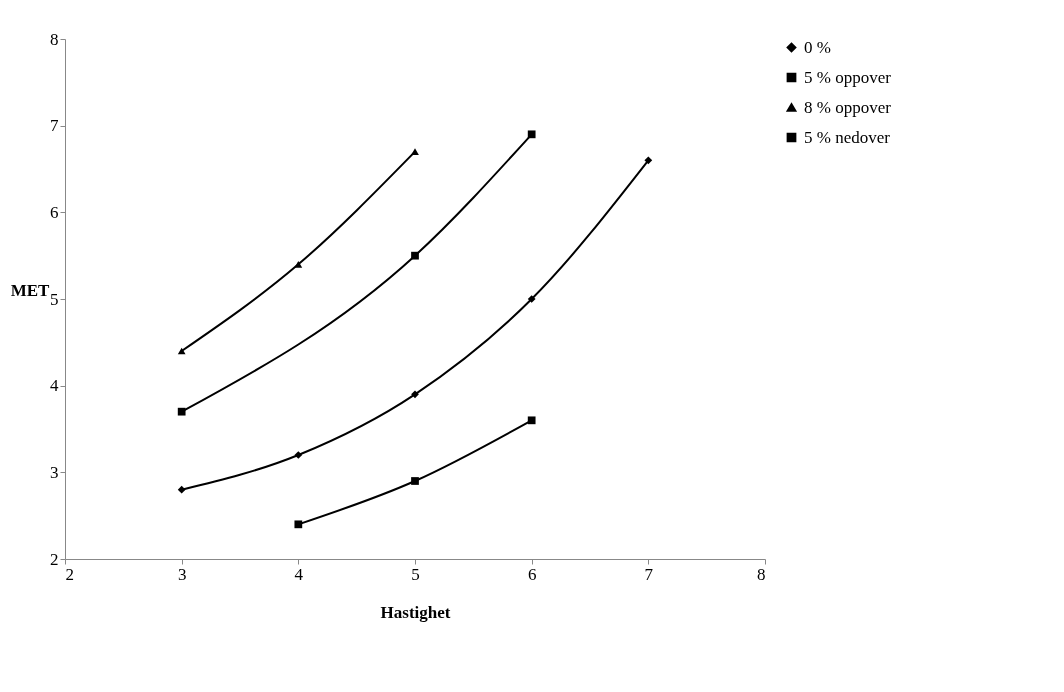  Describe the element at coordinates (54, 559) in the screenshot. I see `y-tick-label: 2` at that location.